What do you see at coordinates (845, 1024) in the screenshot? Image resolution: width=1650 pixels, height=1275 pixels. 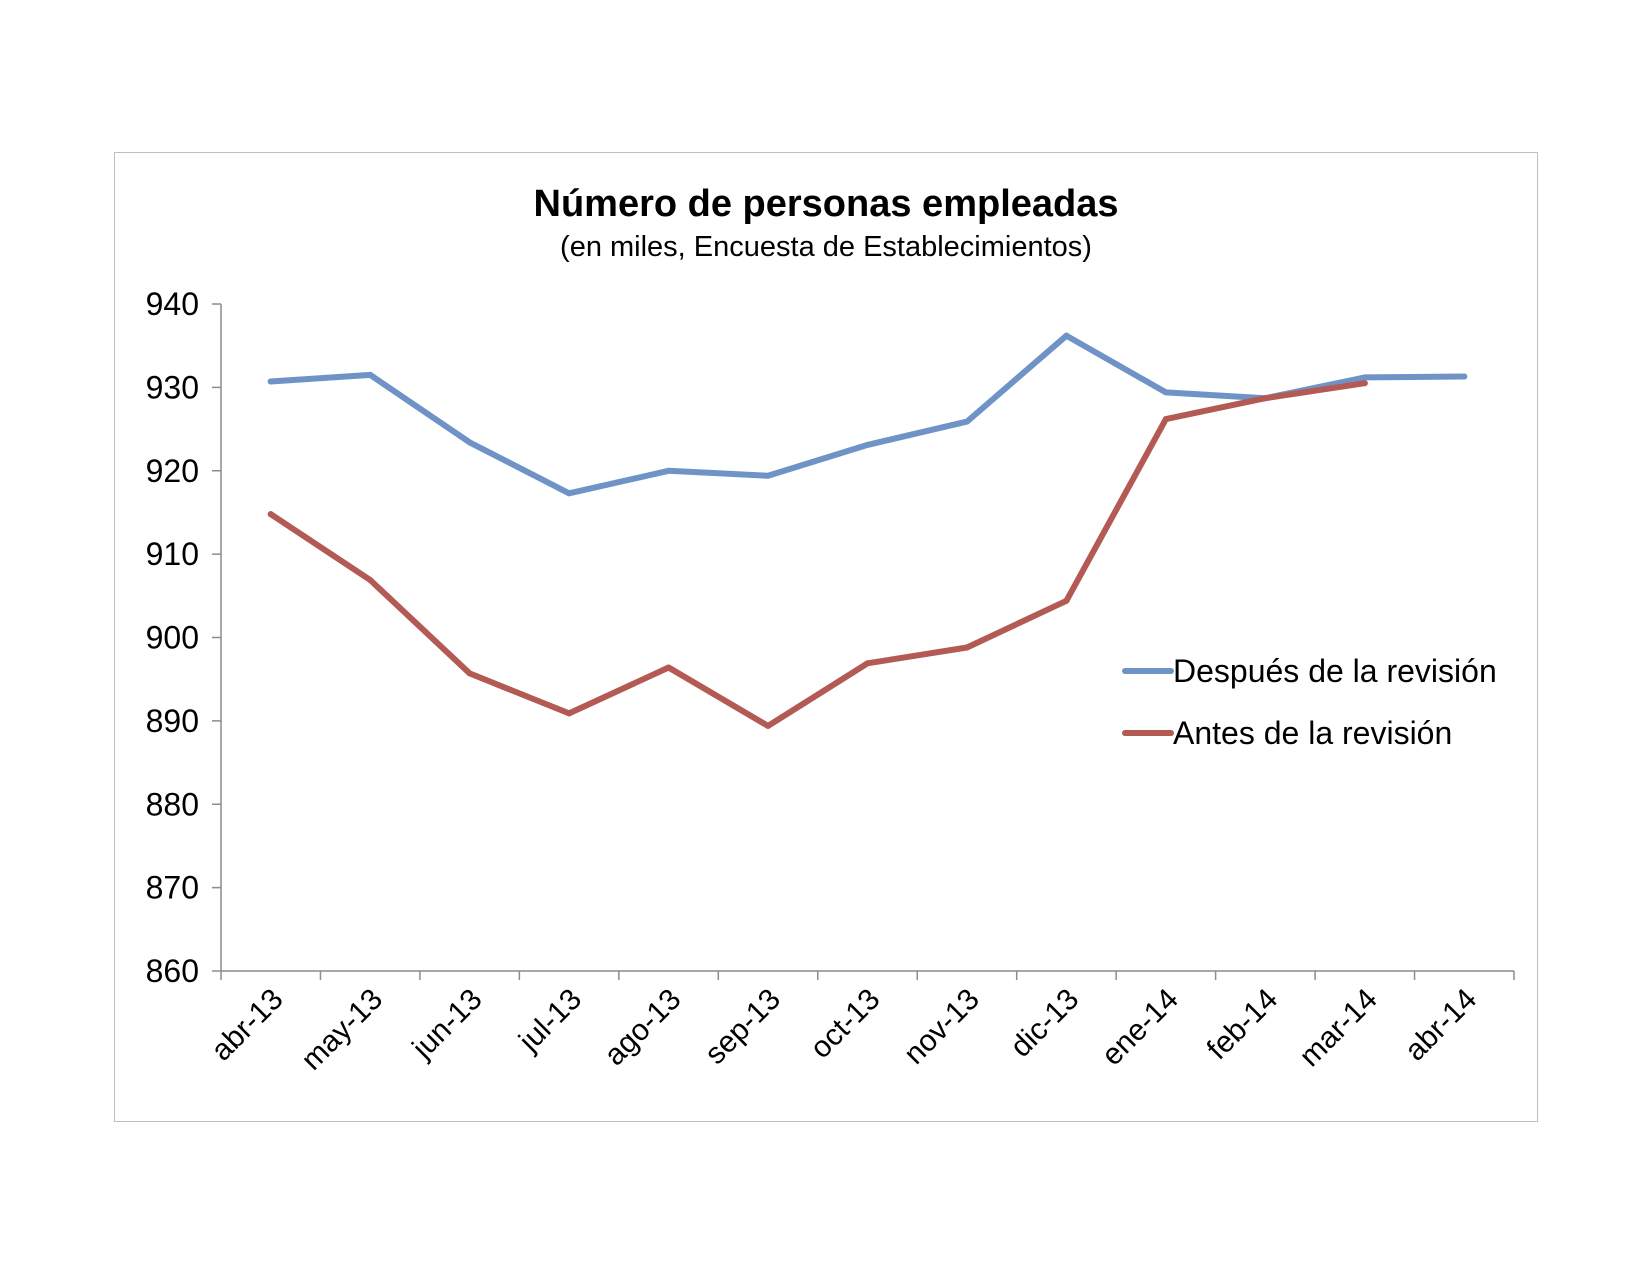 I see `x-tick-label: oct-13` at bounding box center [845, 1024].